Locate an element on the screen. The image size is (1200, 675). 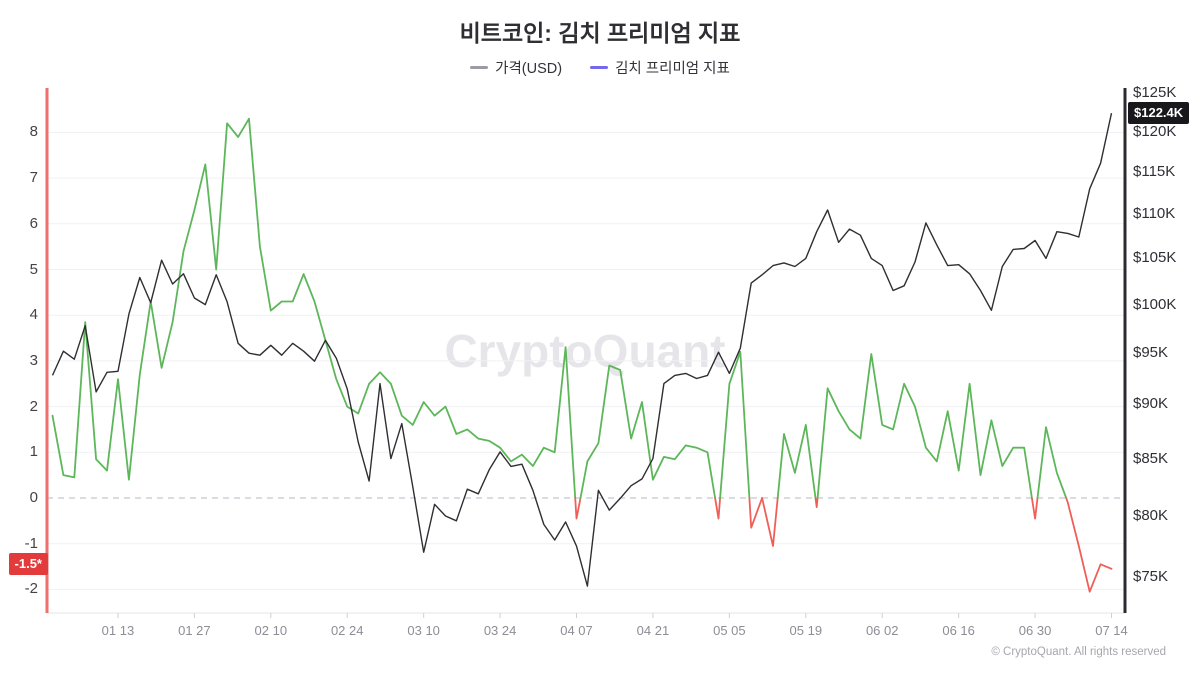
x-axis-tick-label: 03 24 is located at coordinates (500, 630).